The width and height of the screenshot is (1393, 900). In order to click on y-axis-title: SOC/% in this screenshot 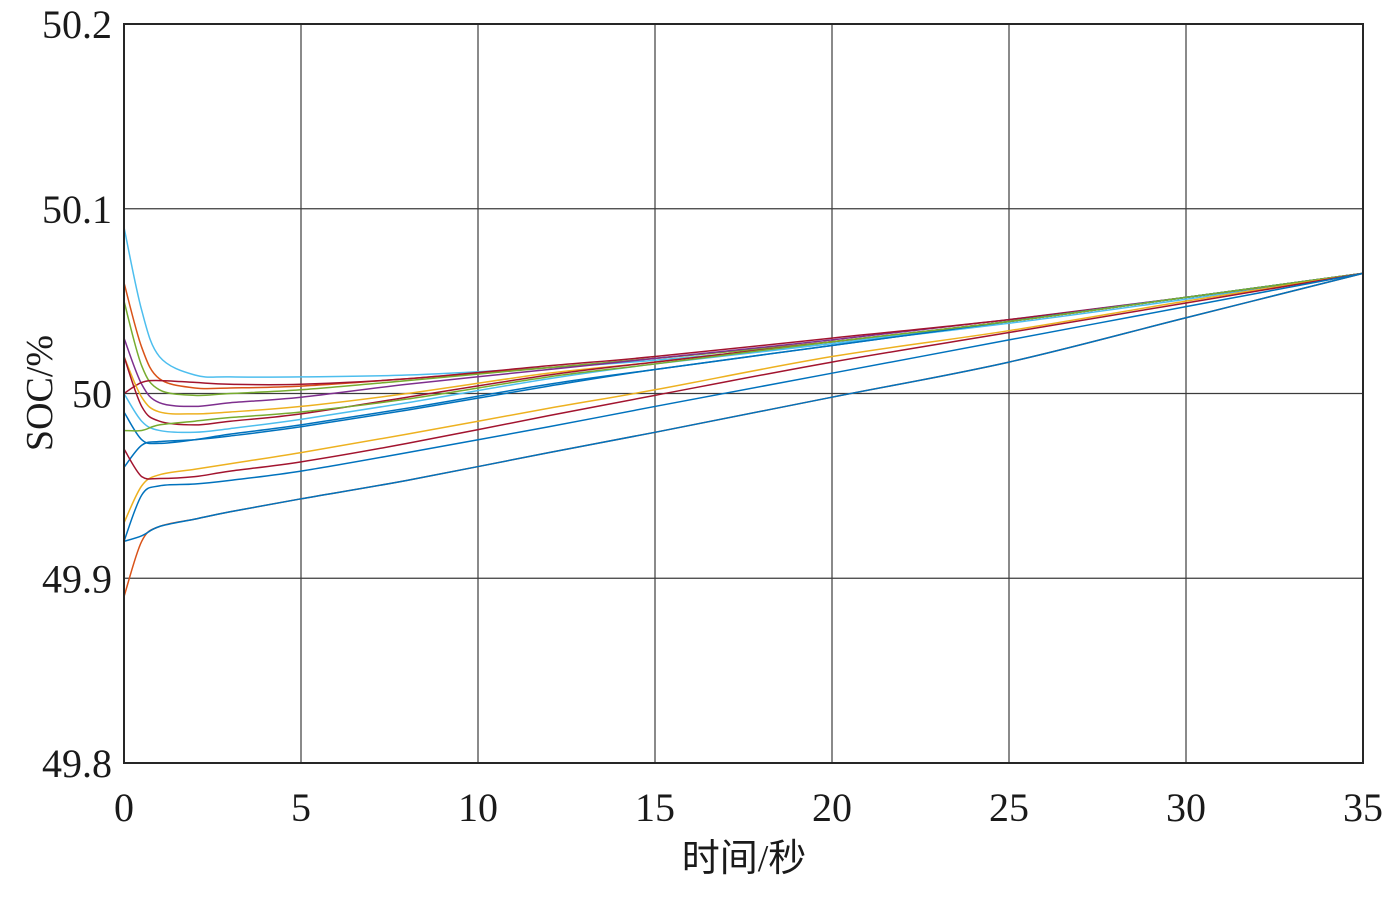, I will do `click(40, 393)`.